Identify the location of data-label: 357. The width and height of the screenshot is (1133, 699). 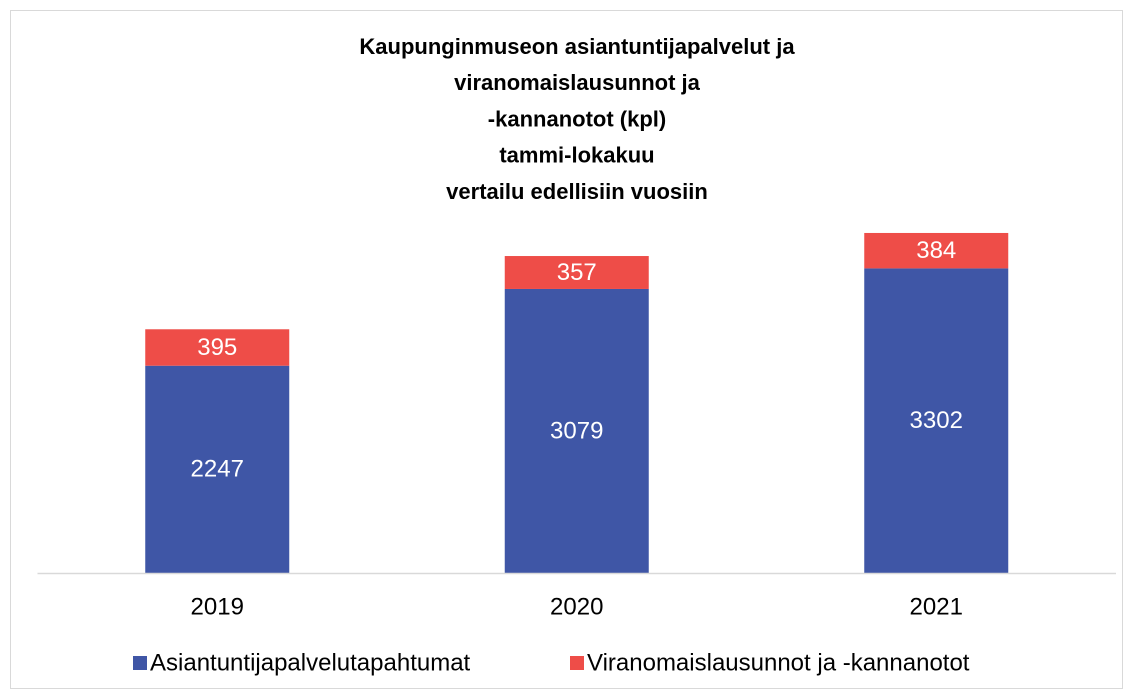
(577, 272).